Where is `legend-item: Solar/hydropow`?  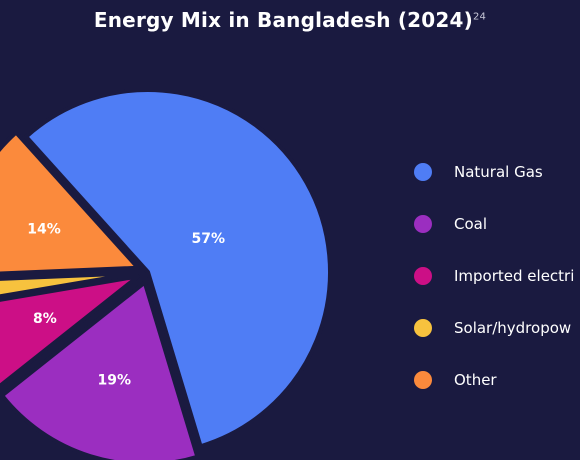
legend-item: Solar/hydropow is located at coordinates (497, 328).